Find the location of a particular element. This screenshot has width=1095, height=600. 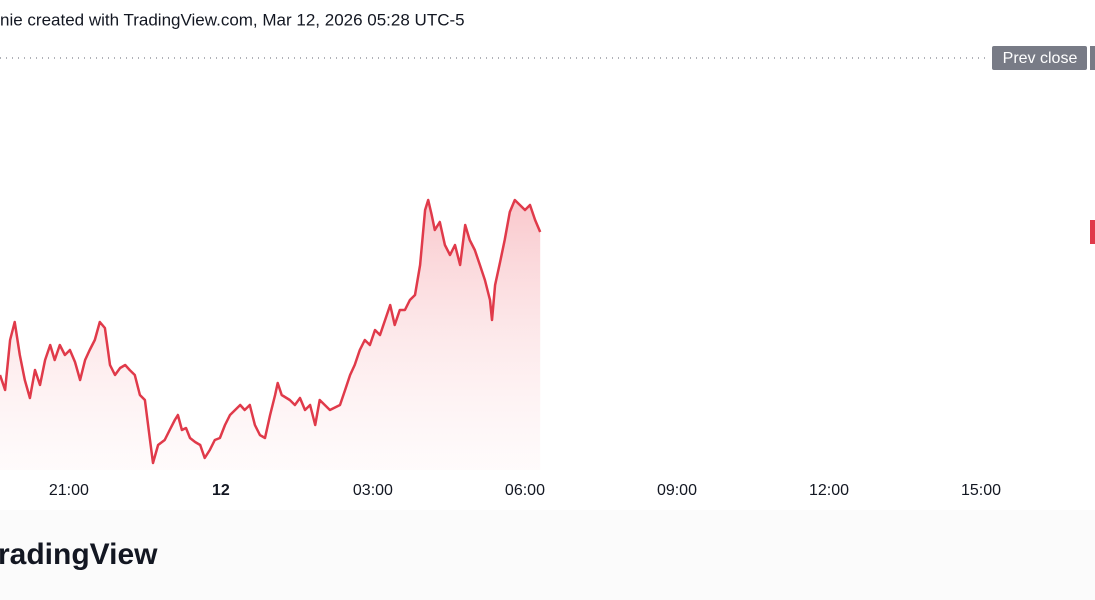

header-bar is located at coordinates (547, 20).